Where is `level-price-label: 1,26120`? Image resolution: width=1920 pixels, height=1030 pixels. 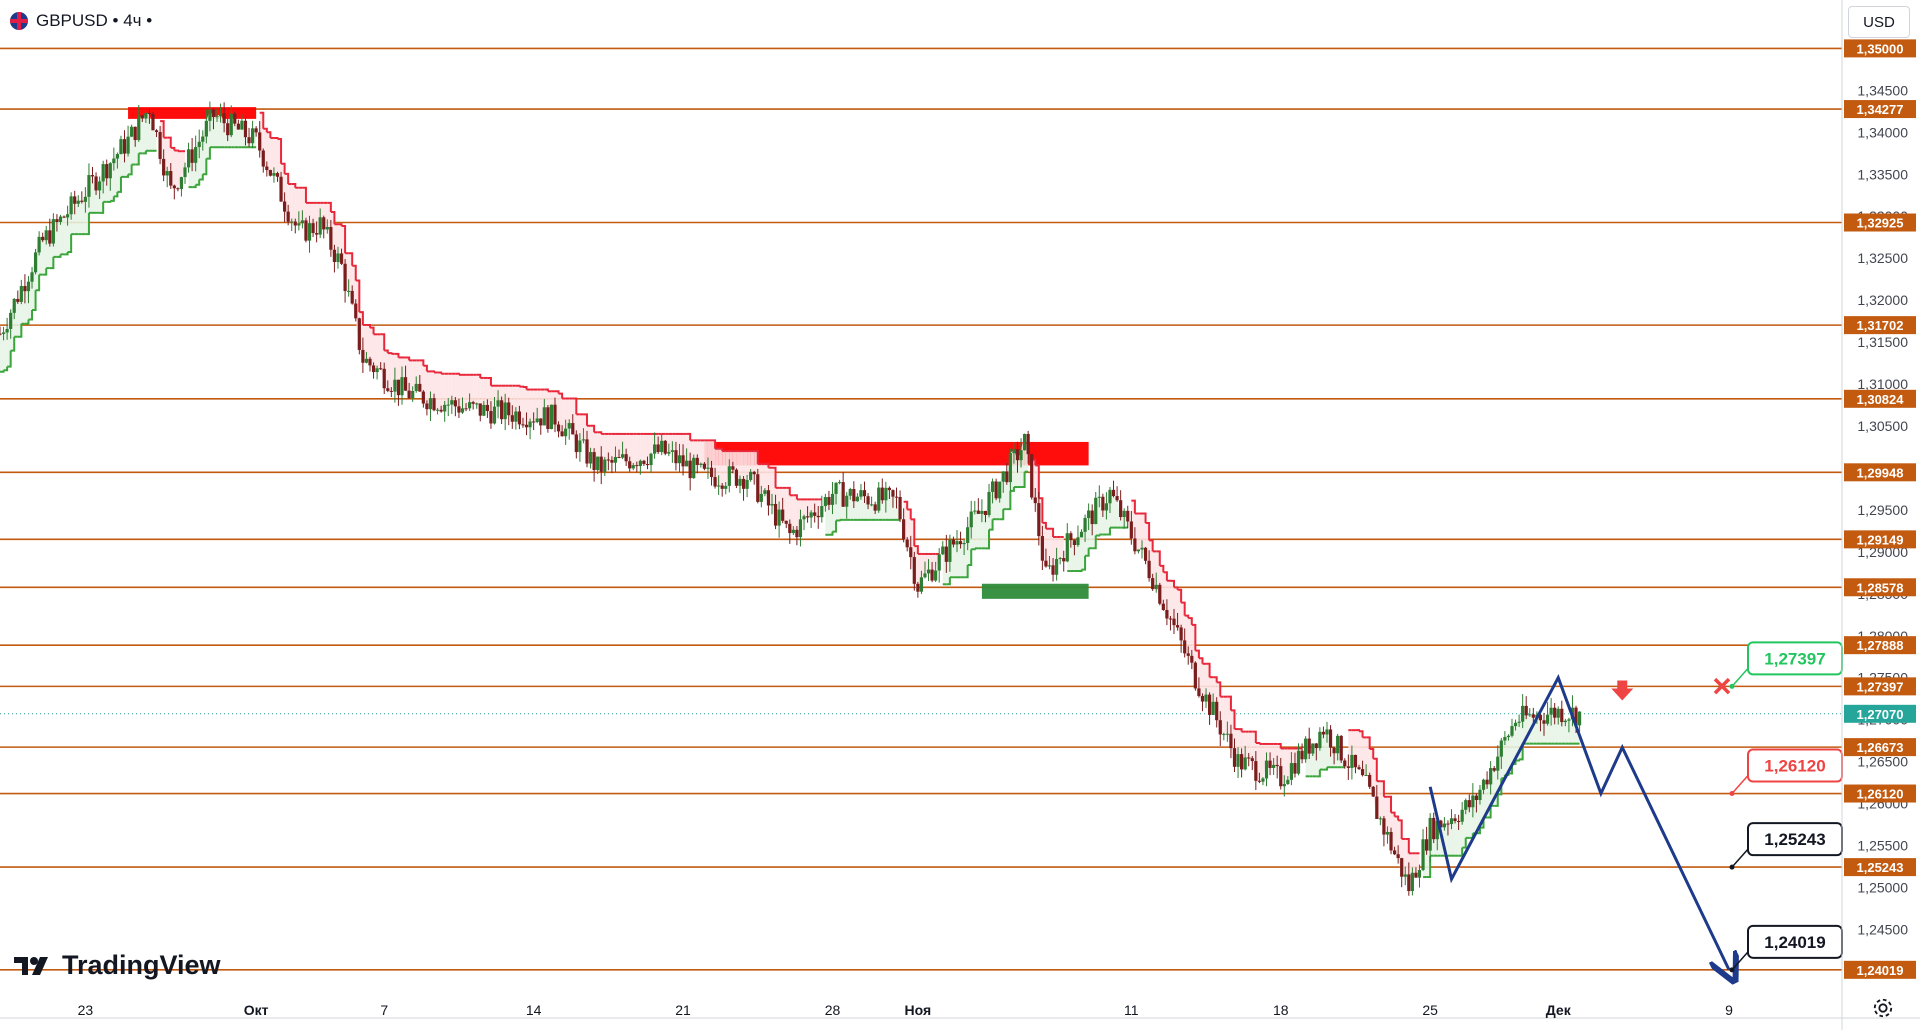
level-price-label: 1,26120 is located at coordinates (1880, 793).